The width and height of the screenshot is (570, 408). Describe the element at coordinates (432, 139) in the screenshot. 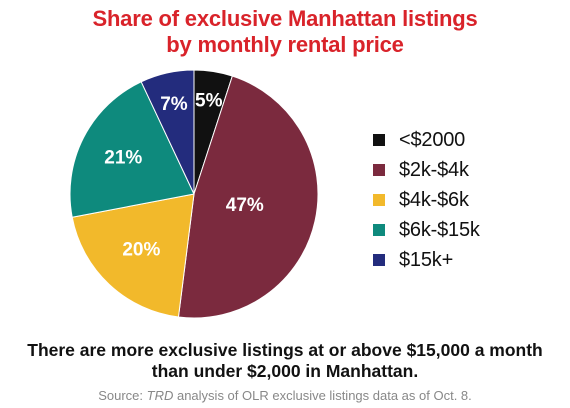

I see `legend-label: <$2000` at that location.